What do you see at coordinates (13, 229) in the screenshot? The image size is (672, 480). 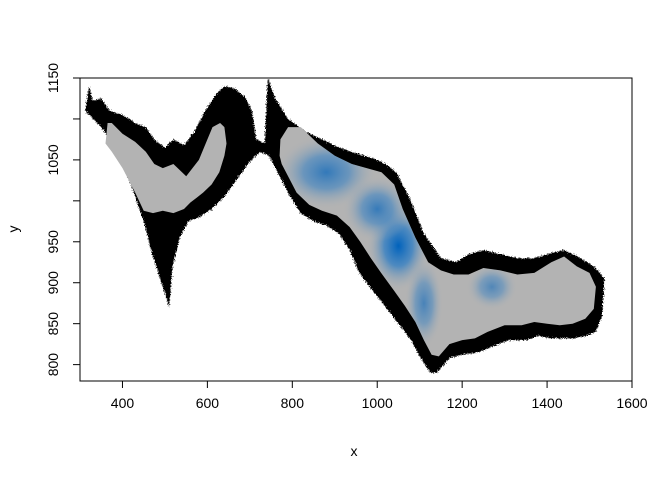 I see `y-axis-title: y` at bounding box center [13, 229].